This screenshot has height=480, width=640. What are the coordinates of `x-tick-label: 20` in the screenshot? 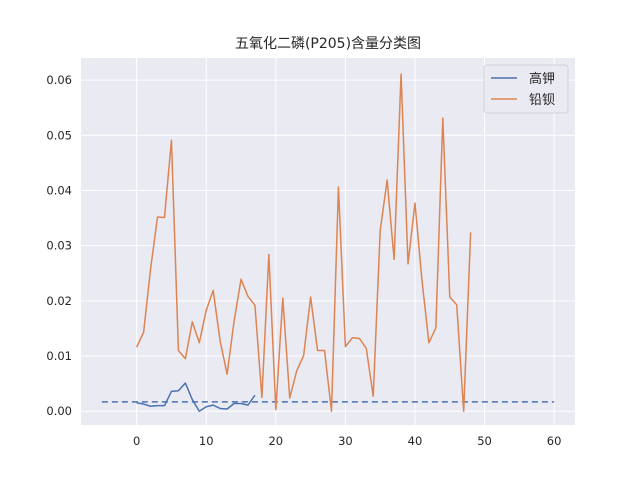 It's located at (275, 441).